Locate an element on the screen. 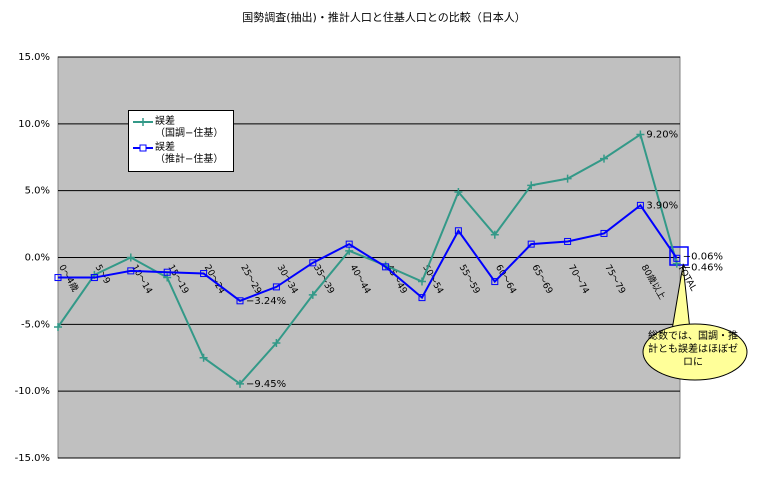  data-label: 3.90% is located at coordinates (662, 205).